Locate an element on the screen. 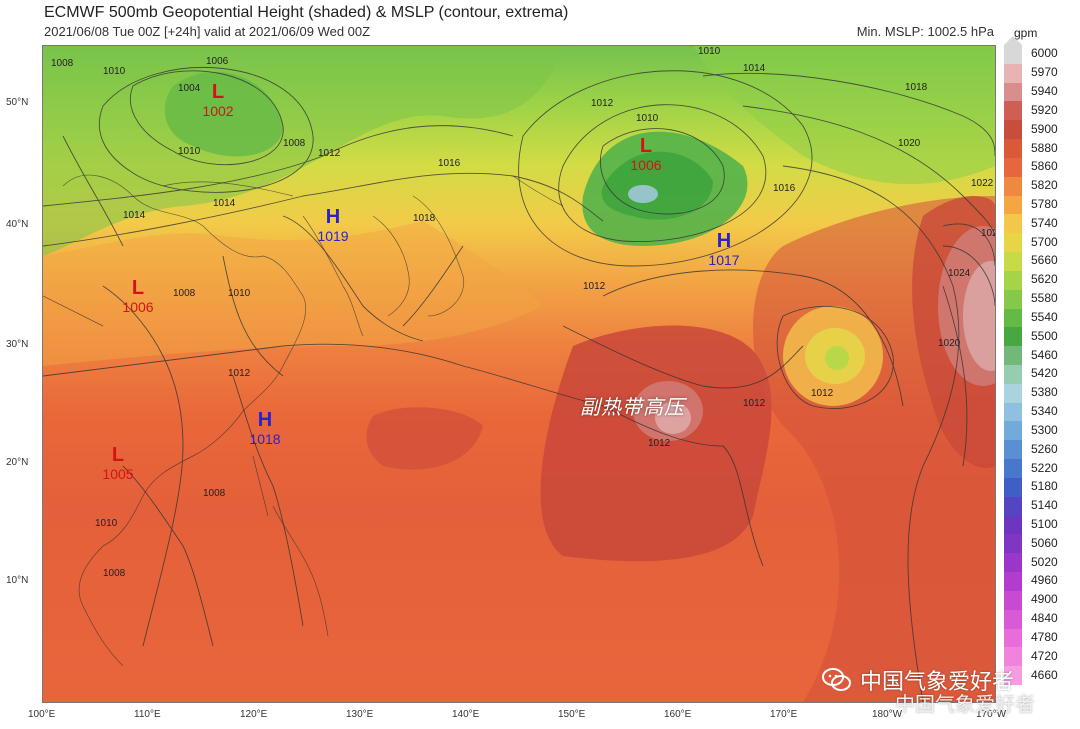  colorbar is located at coordinates (1013, 365).